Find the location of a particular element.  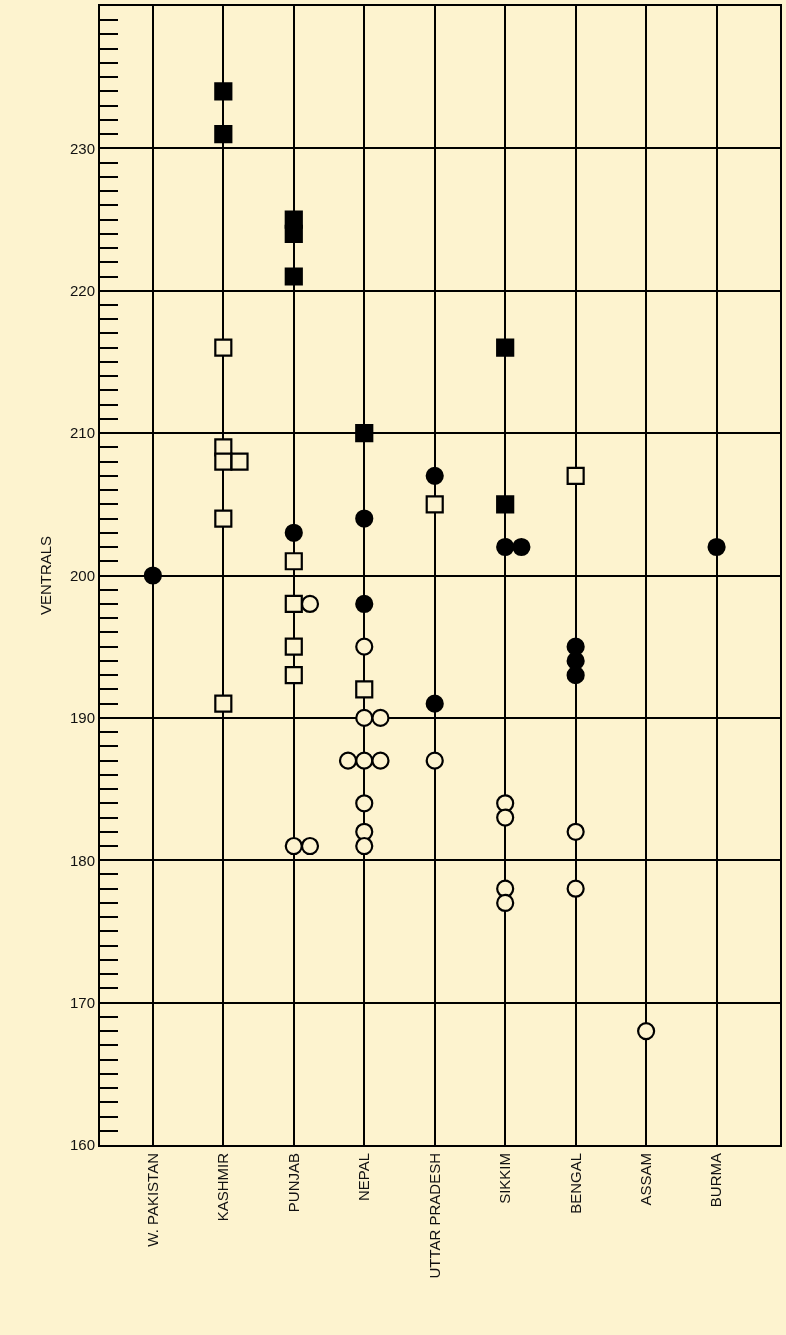

y-tick-label: 160 is located at coordinates (82, 1145).